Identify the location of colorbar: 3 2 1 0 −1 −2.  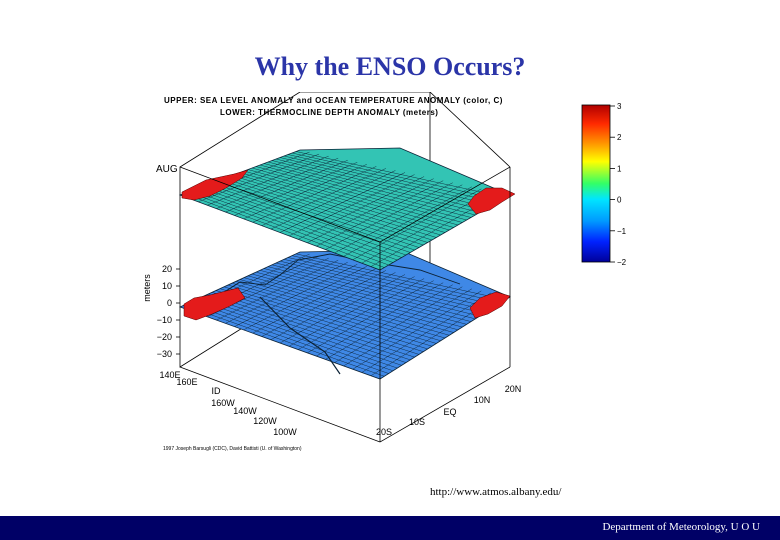
(604, 184).